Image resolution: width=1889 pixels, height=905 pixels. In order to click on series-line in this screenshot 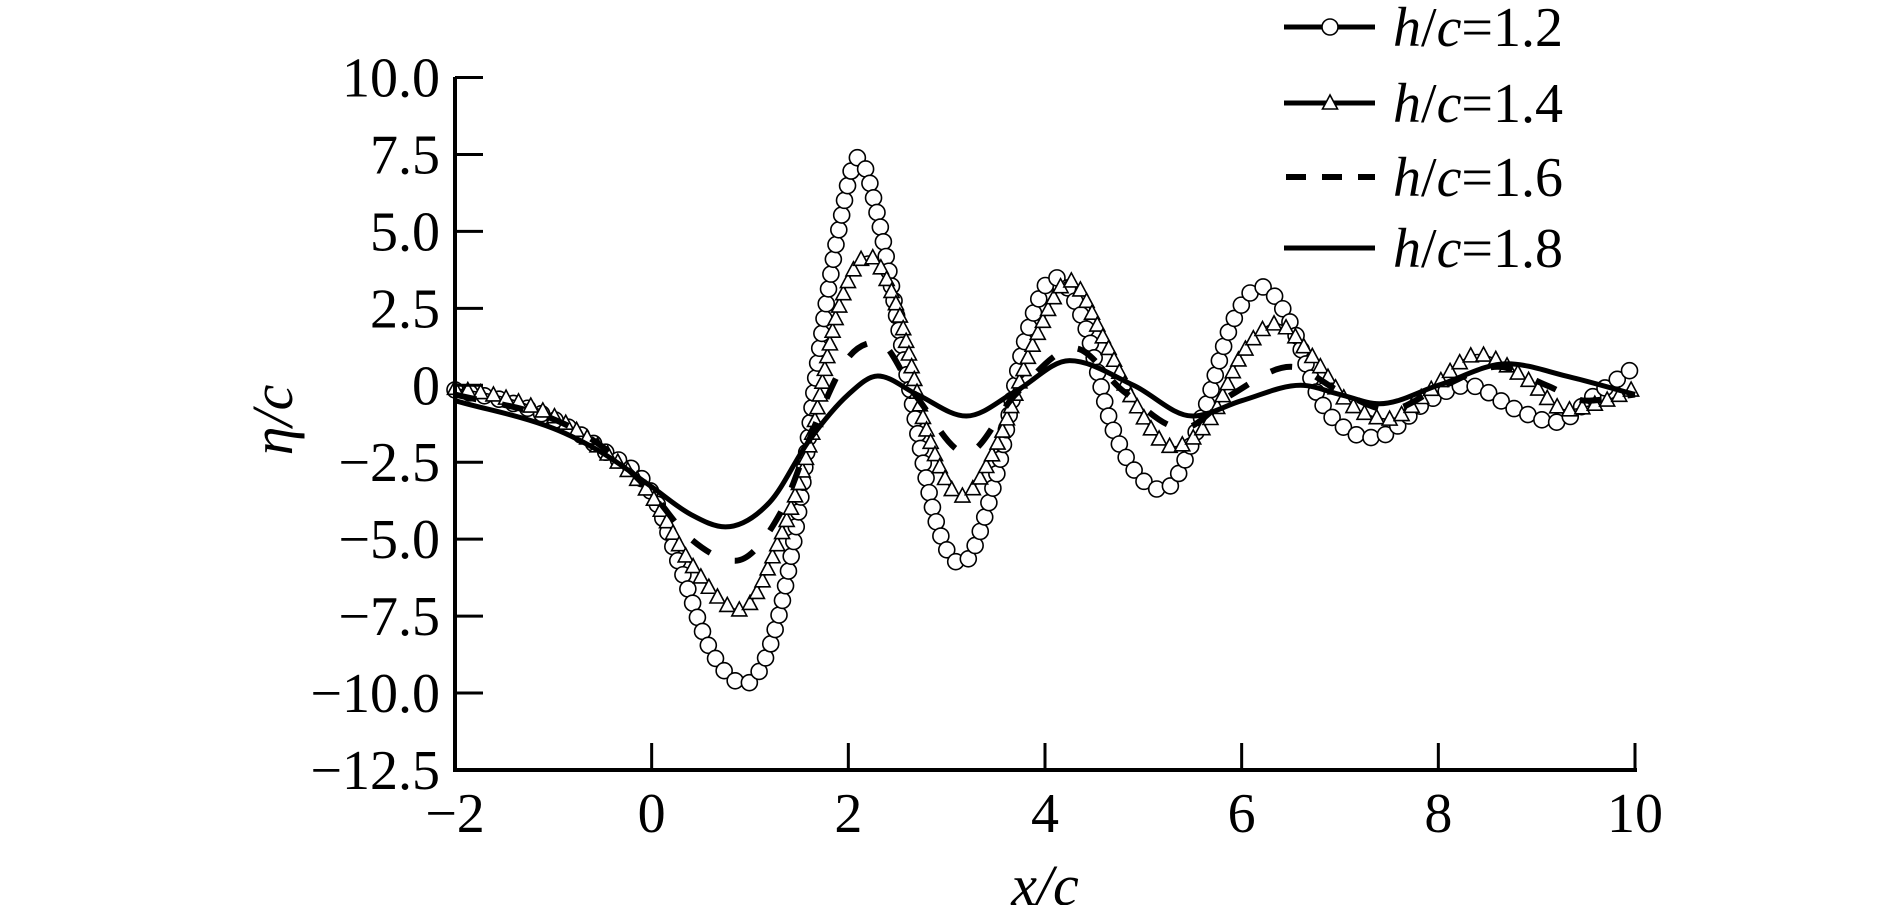, I will do `click(1045, 444)`.